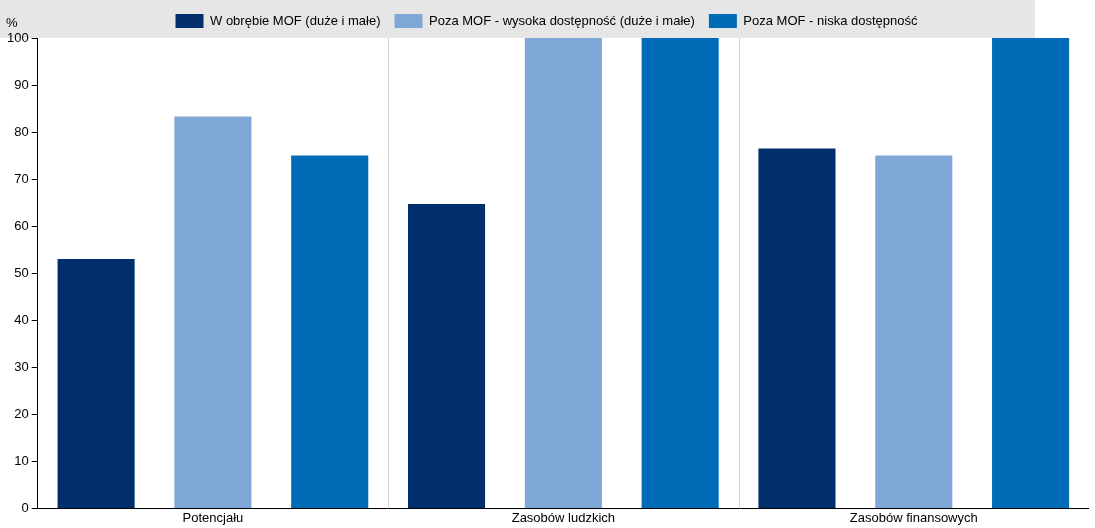 The image size is (1095, 528). What do you see at coordinates (213, 517) in the screenshot?
I see `x-tick-label: Potencjału` at bounding box center [213, 517].